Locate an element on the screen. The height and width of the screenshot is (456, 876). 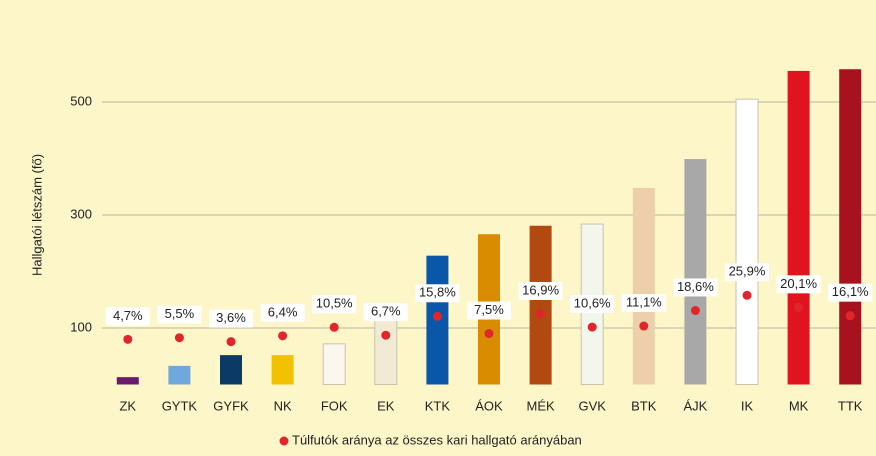
value-label: 10,5% is located at coordinates (334, 303).